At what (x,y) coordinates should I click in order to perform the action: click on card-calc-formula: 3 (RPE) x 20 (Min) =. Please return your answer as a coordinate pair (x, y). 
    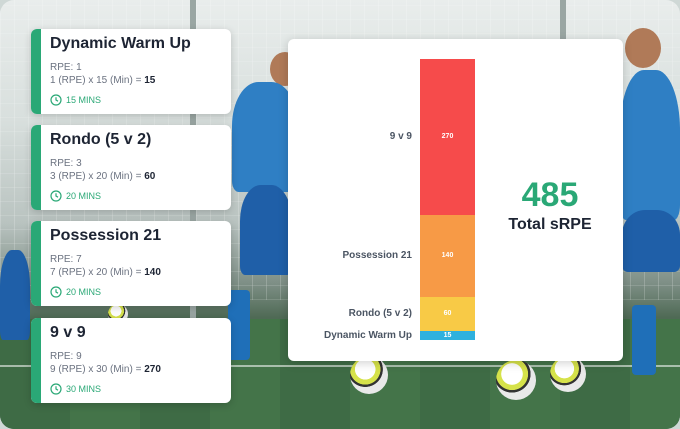
    Looking at the image, I should click on (96, 176).